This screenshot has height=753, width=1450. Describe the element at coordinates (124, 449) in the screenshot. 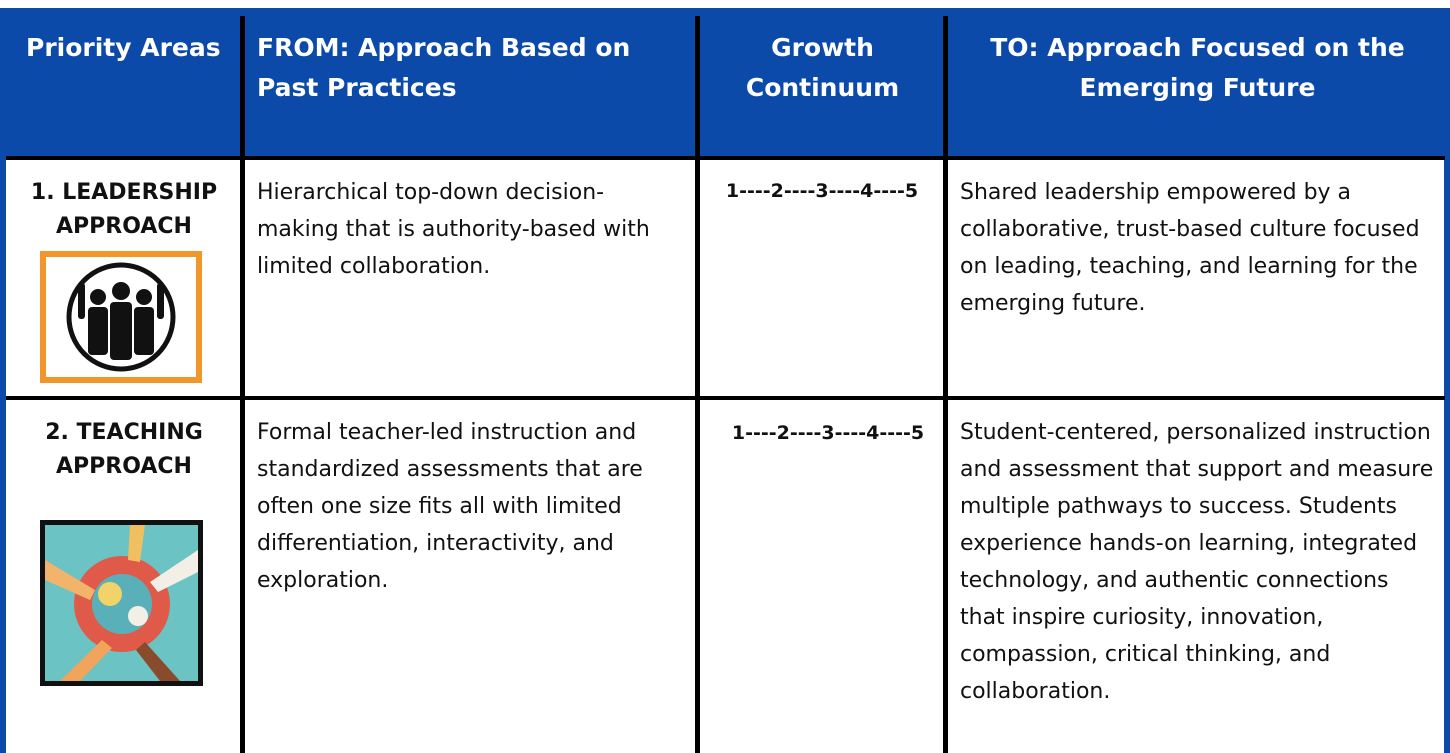

I see `area-label: 2. TEACHING APPROACH` at that location.